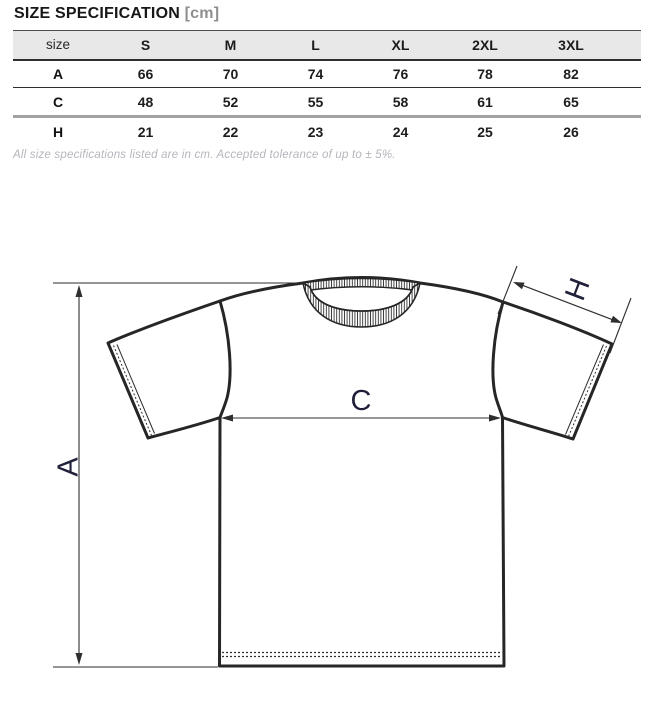  Describe the element at coordinates (485, 132) in the screenshot. I see `cell-h-2xl: 25` at that location.